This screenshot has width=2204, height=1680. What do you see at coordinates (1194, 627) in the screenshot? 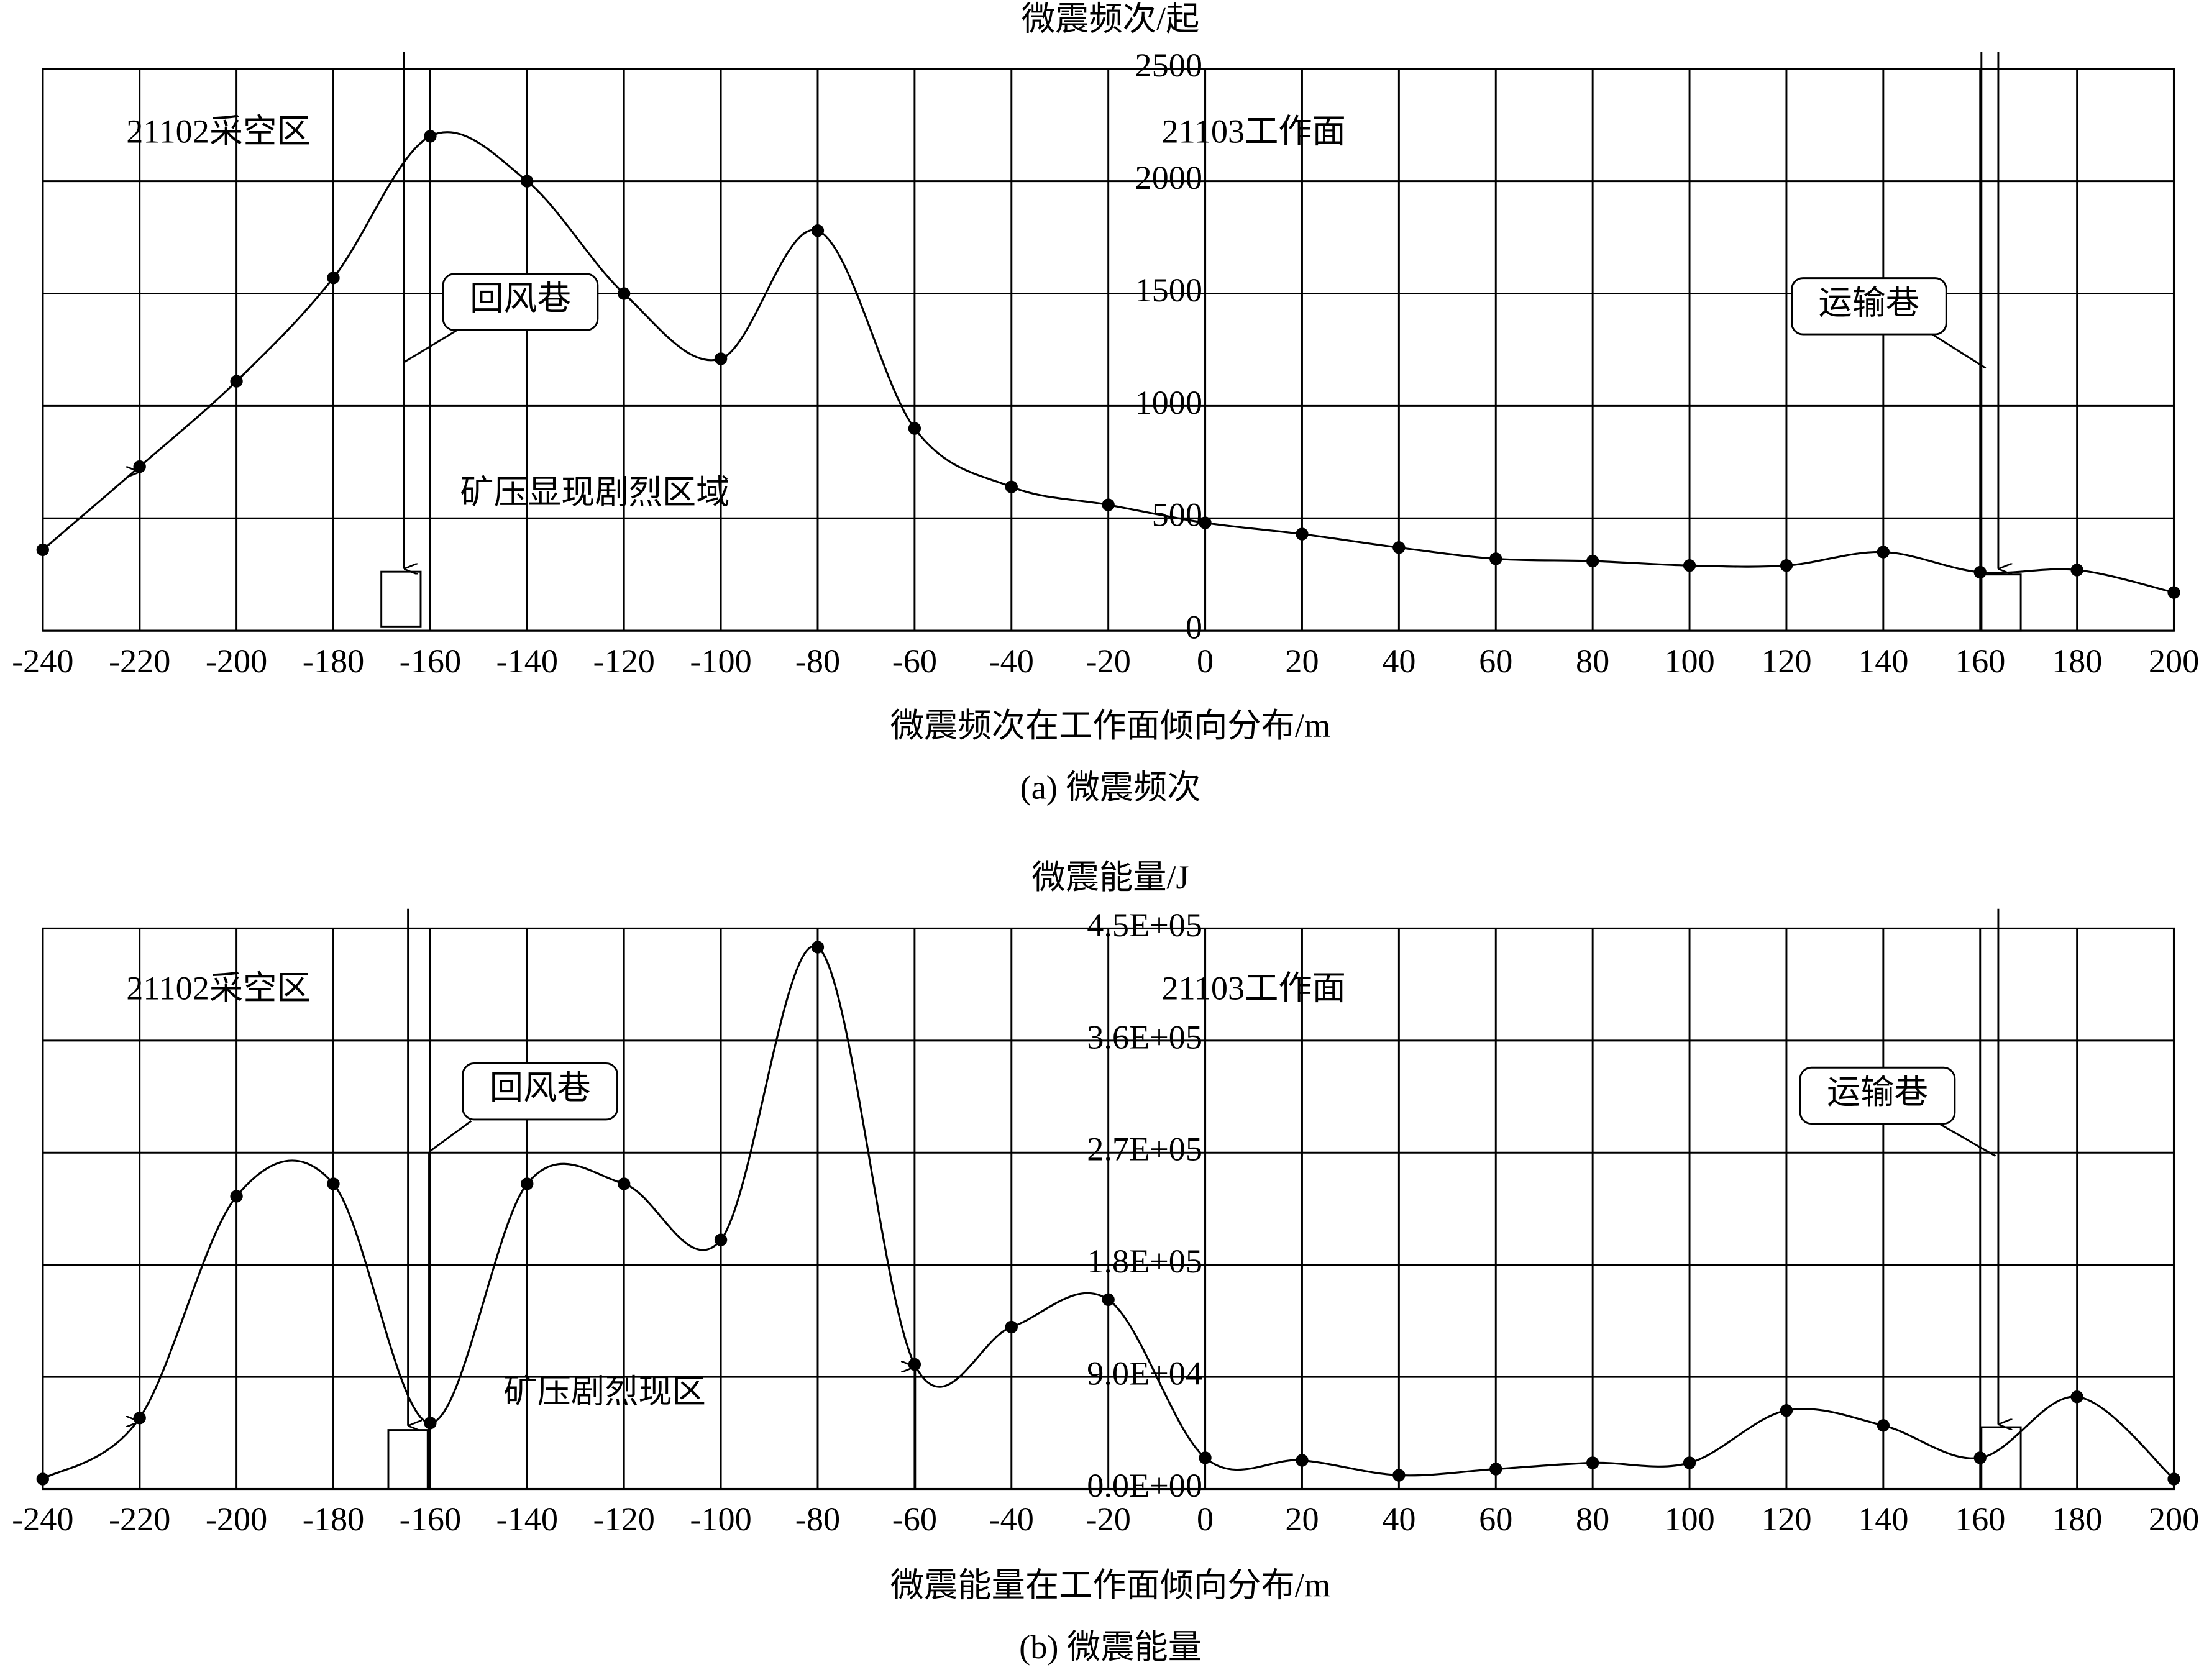
I see `y-tick-label: 0` at bounding box center [1194, 627].